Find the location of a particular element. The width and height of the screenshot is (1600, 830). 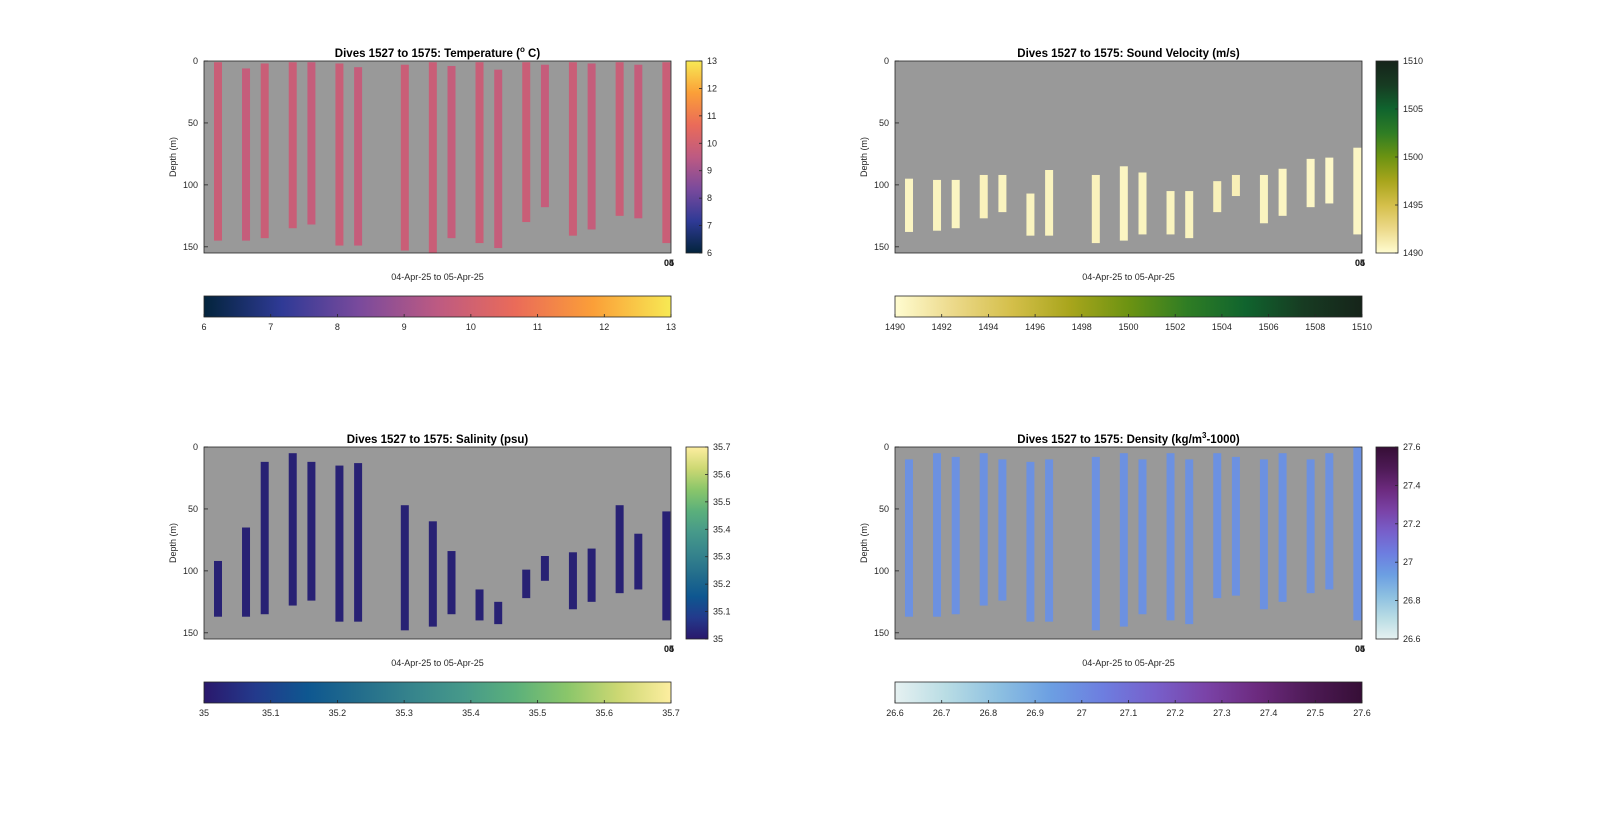

horizontal-colorbar-tick-label: 27.3 is located at coordinates (1222, 713).